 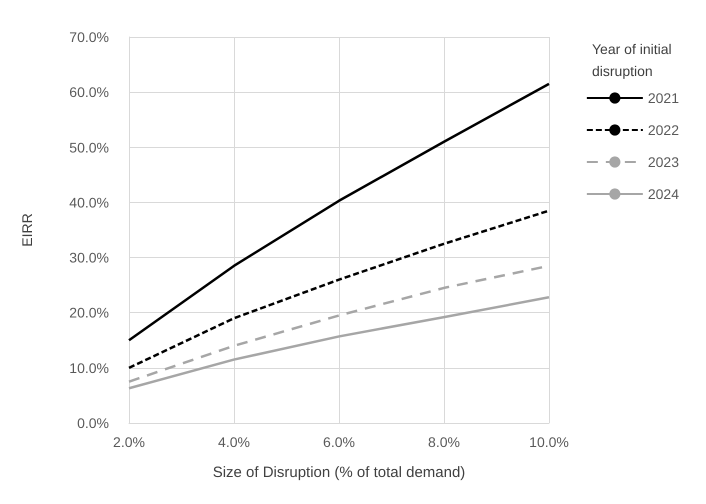 I want to click on legend-label: 2021, so click(x=664, y=98).